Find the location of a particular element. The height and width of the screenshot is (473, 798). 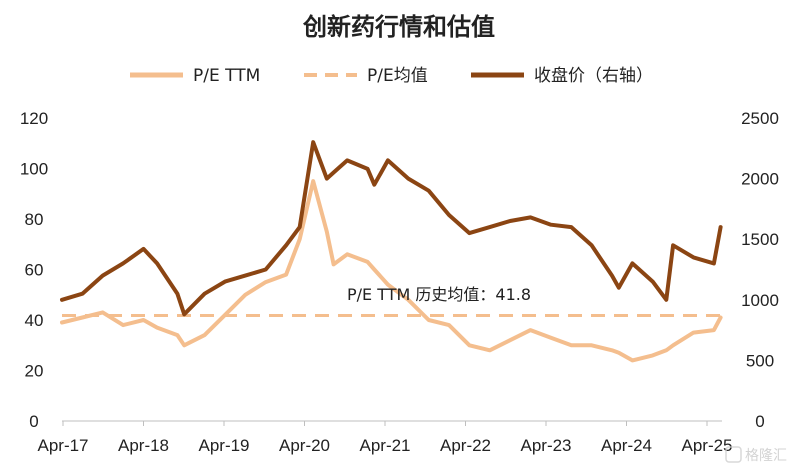

y-left-tick-label: 120 is located at coordinates (34, 118).